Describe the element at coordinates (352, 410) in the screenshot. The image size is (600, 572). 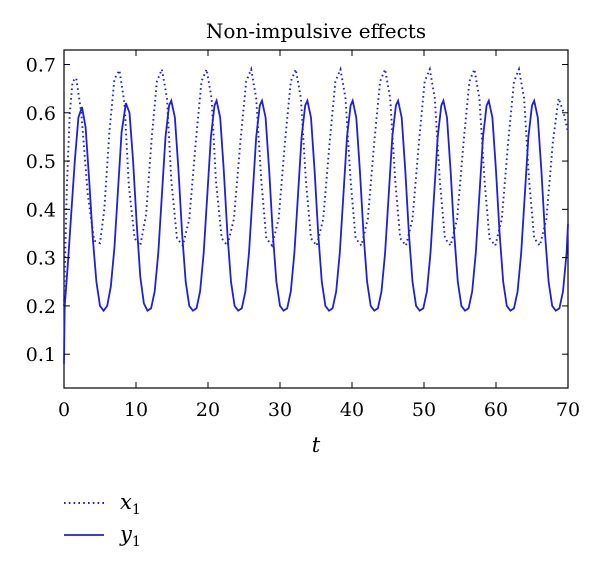
I see `x-tick-label: 40` at that location.